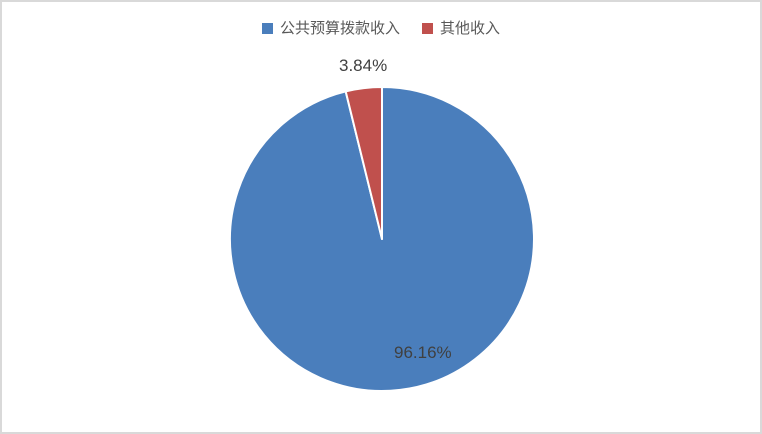  Describe the element at coordinates (470, 28) in the screenshot. I see `legend-label-other-income: 其他收入` at that location.